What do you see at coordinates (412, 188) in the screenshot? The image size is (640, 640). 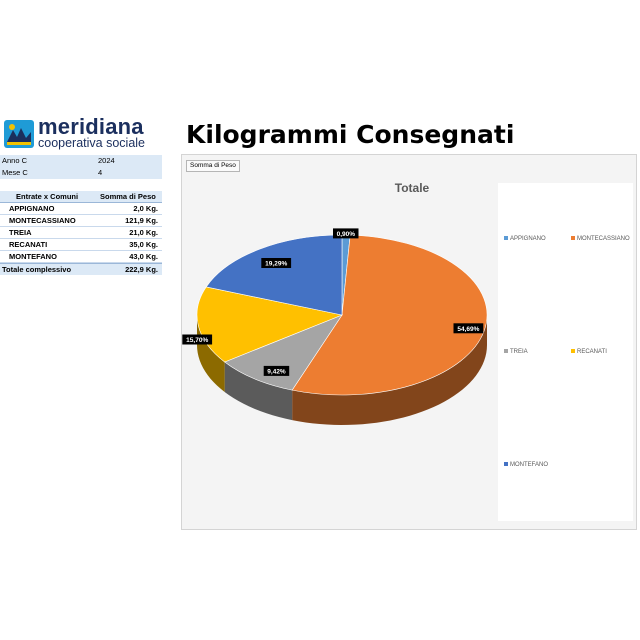 I see `chart-title: Totale` at bounding box center [412, 188].